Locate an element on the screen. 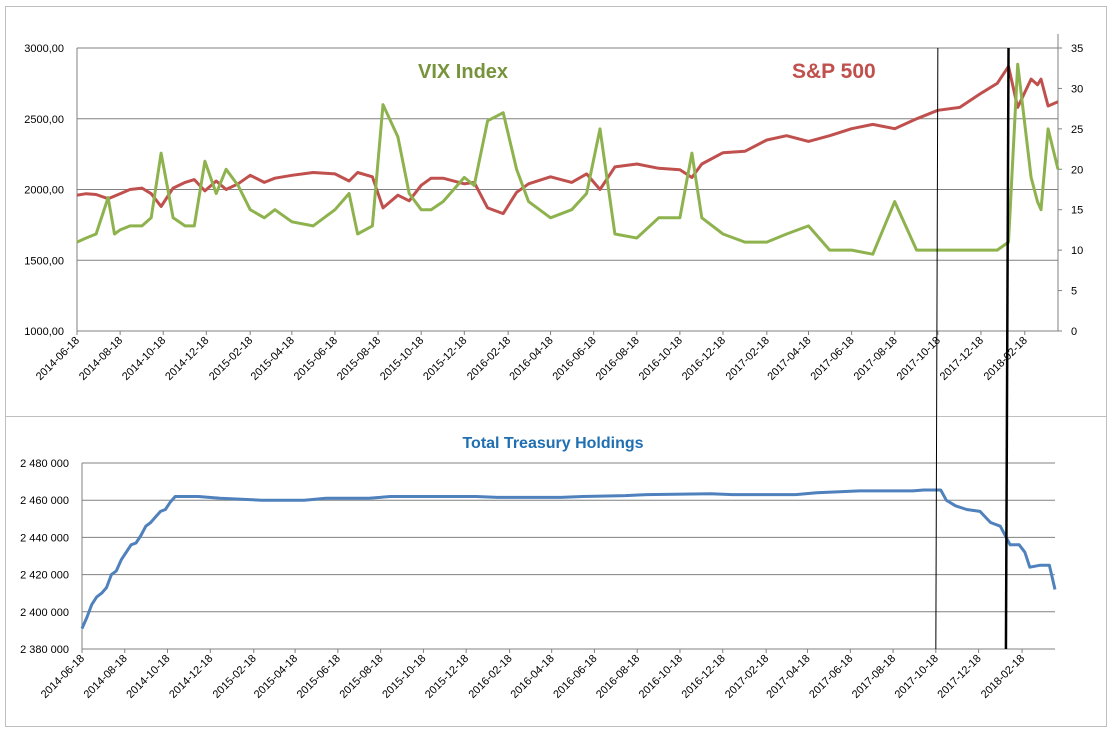 This screenshot has width=1112, height=735. bottom-x-tick-label: 2016-02-18 is located at coordinates (490, 677).